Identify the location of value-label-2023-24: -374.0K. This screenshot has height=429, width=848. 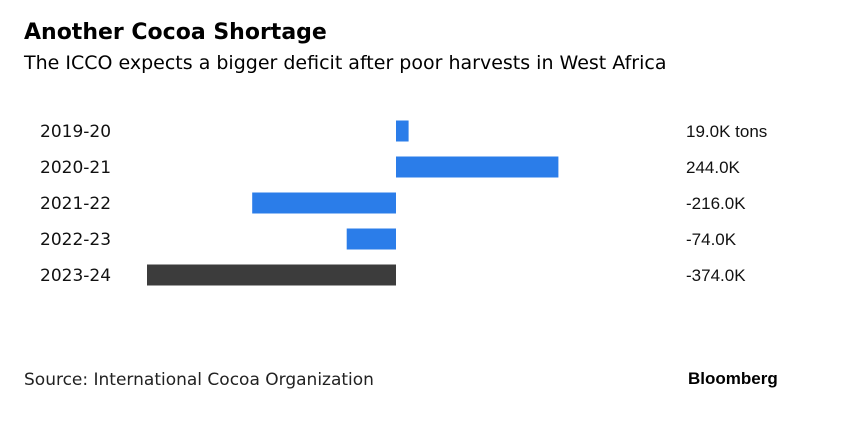
(716, 275).